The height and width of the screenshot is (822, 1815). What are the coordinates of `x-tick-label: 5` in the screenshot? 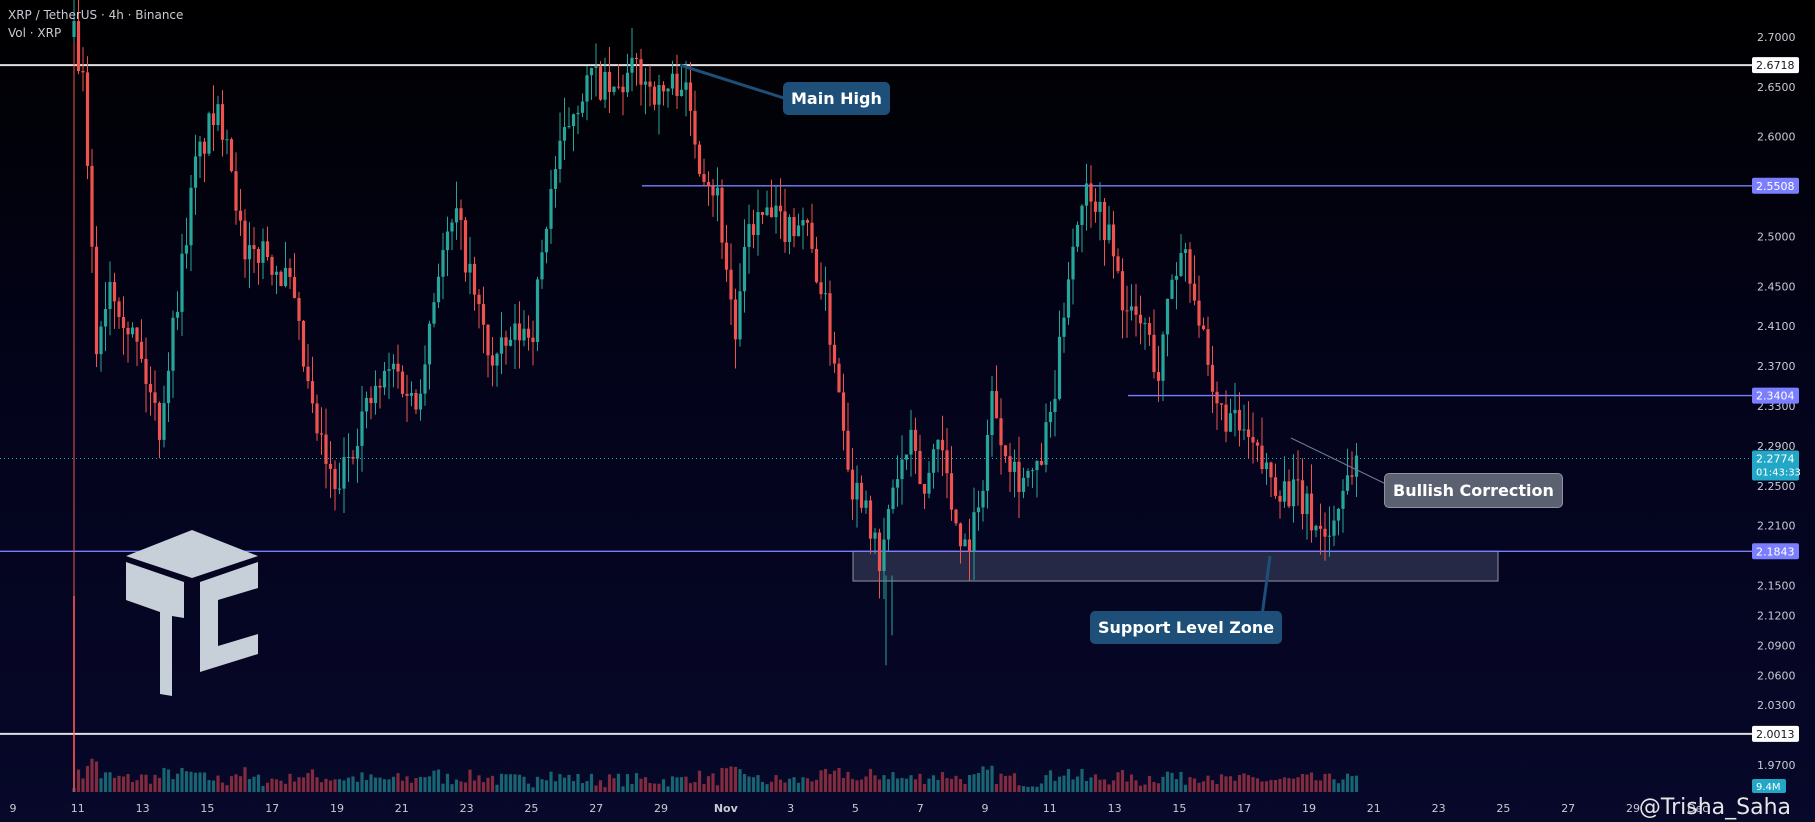 It's located at (855, 808).